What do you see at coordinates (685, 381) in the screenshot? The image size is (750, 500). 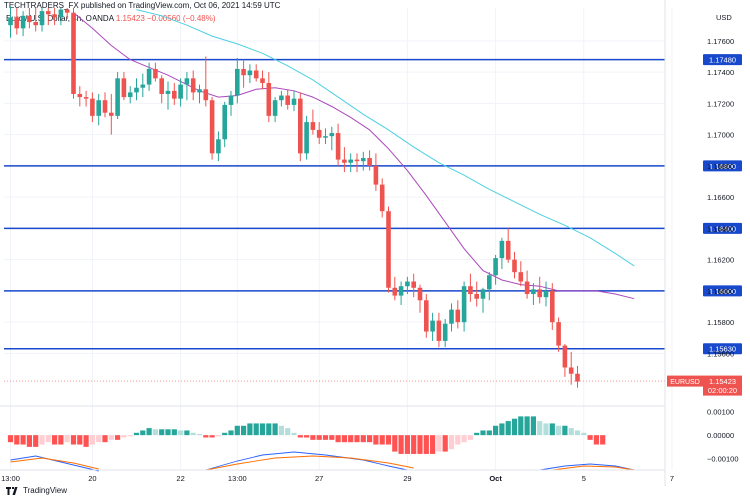 I see `symbol-tag-bg` at bounding box center [685, 381].